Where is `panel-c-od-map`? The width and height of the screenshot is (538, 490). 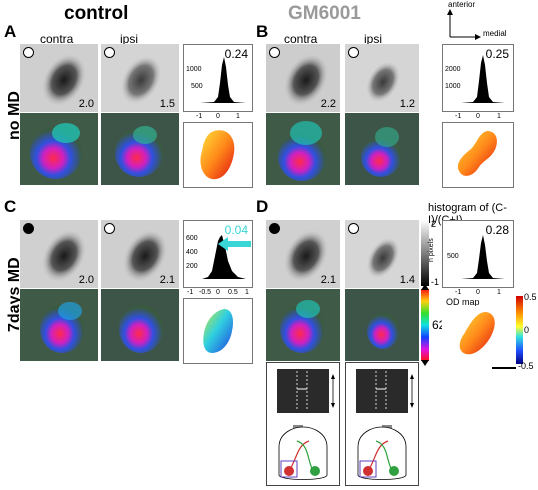 panel-c-od-map is located at coordinates (218, 331).